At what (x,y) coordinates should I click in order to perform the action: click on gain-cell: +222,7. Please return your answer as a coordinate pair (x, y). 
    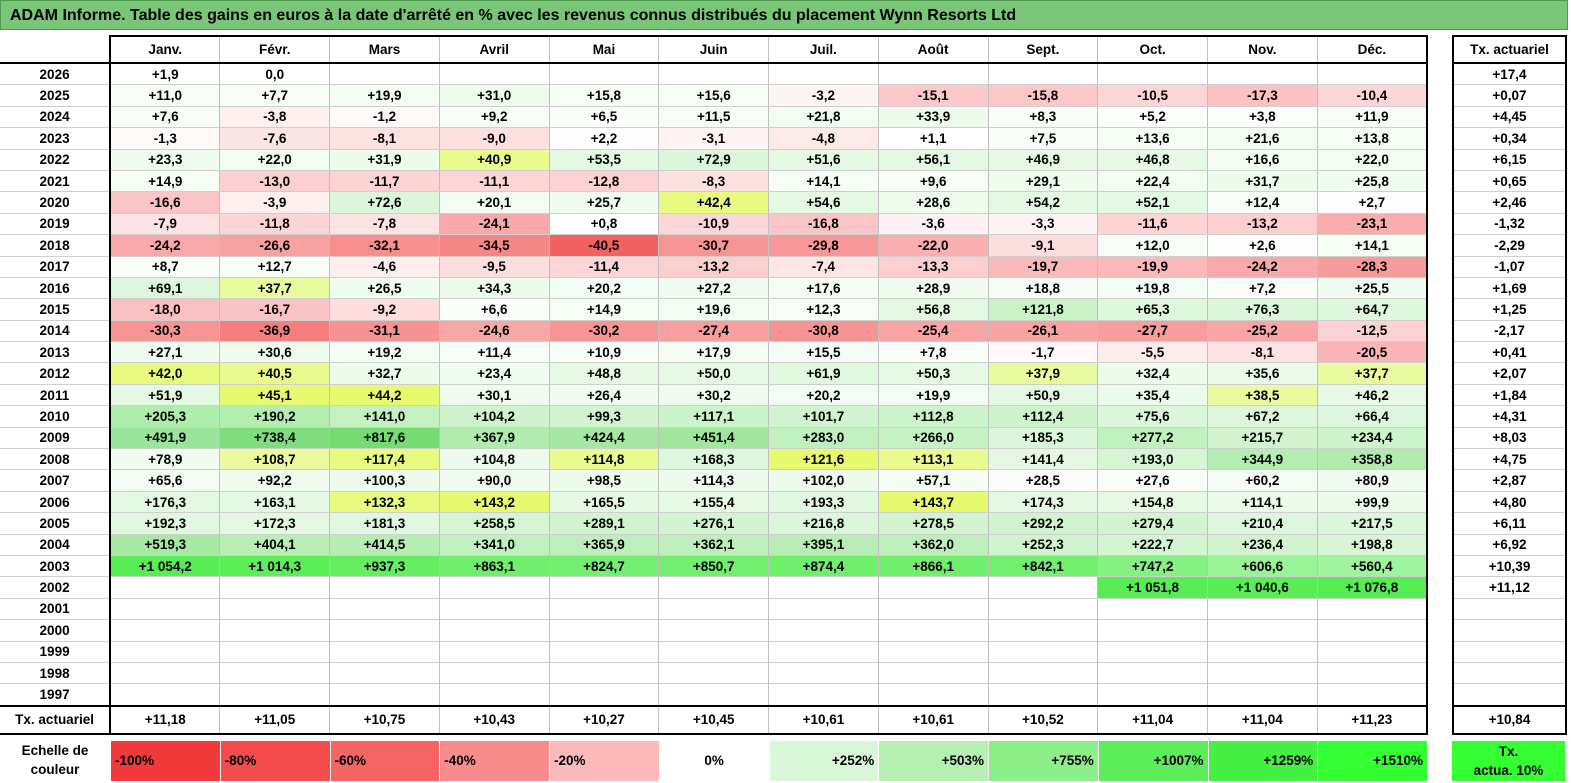
    Looking at the image, I should click on (1152, 545).